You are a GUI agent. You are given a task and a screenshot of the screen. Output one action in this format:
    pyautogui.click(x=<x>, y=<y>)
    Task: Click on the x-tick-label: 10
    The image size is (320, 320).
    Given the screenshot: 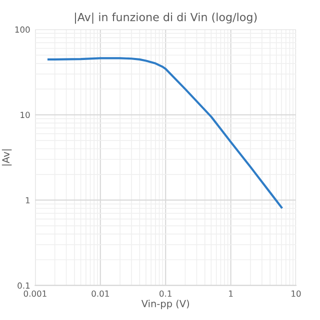 What is the action you would take?
    pyautogui.click(x=296, y=293)
    